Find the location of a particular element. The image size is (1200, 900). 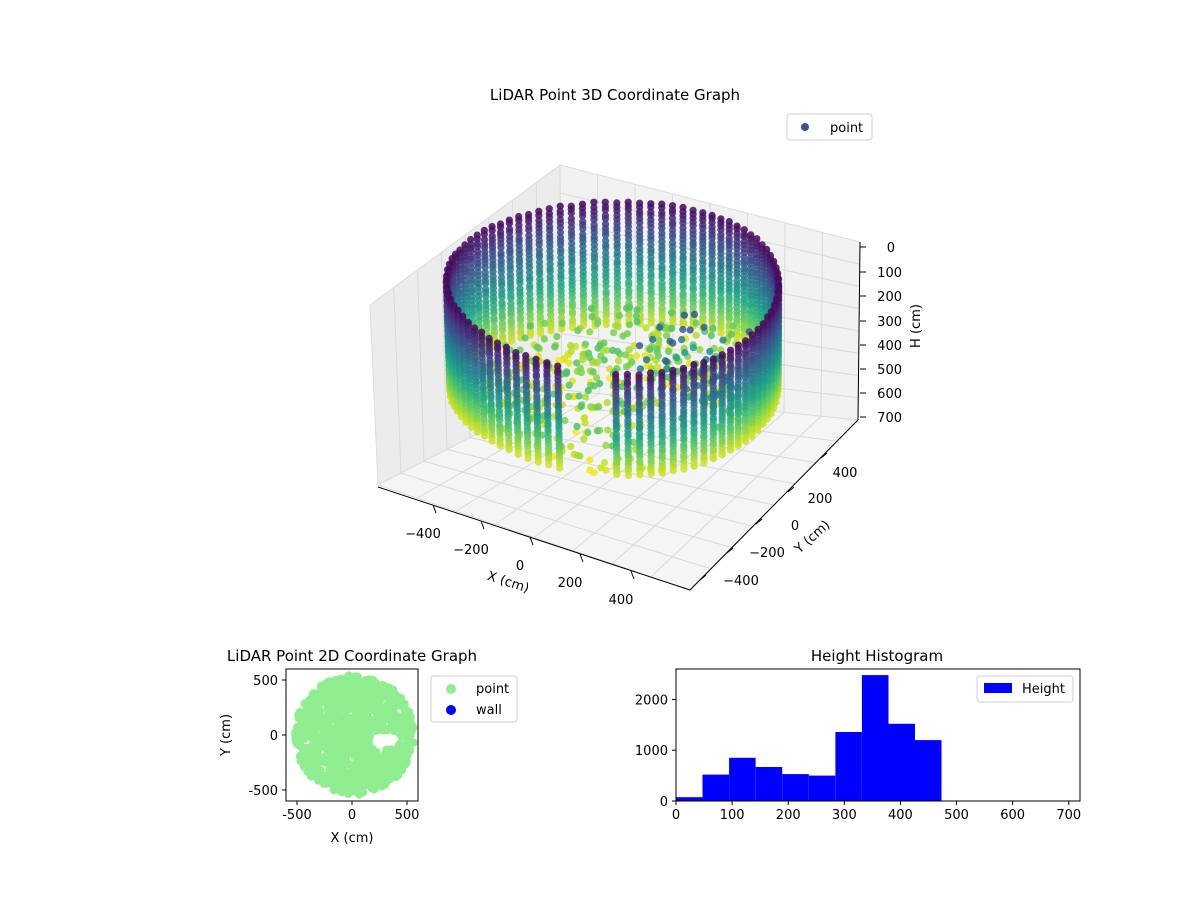

histogram-bars is located at coordinates (809, 738).